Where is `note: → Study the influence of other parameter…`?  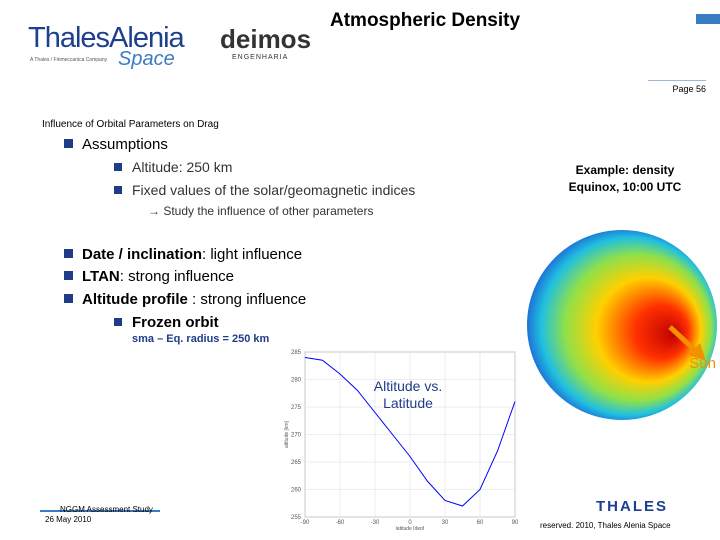
note: → Study the influence of other parameter… is located at coordinates (261, 211).